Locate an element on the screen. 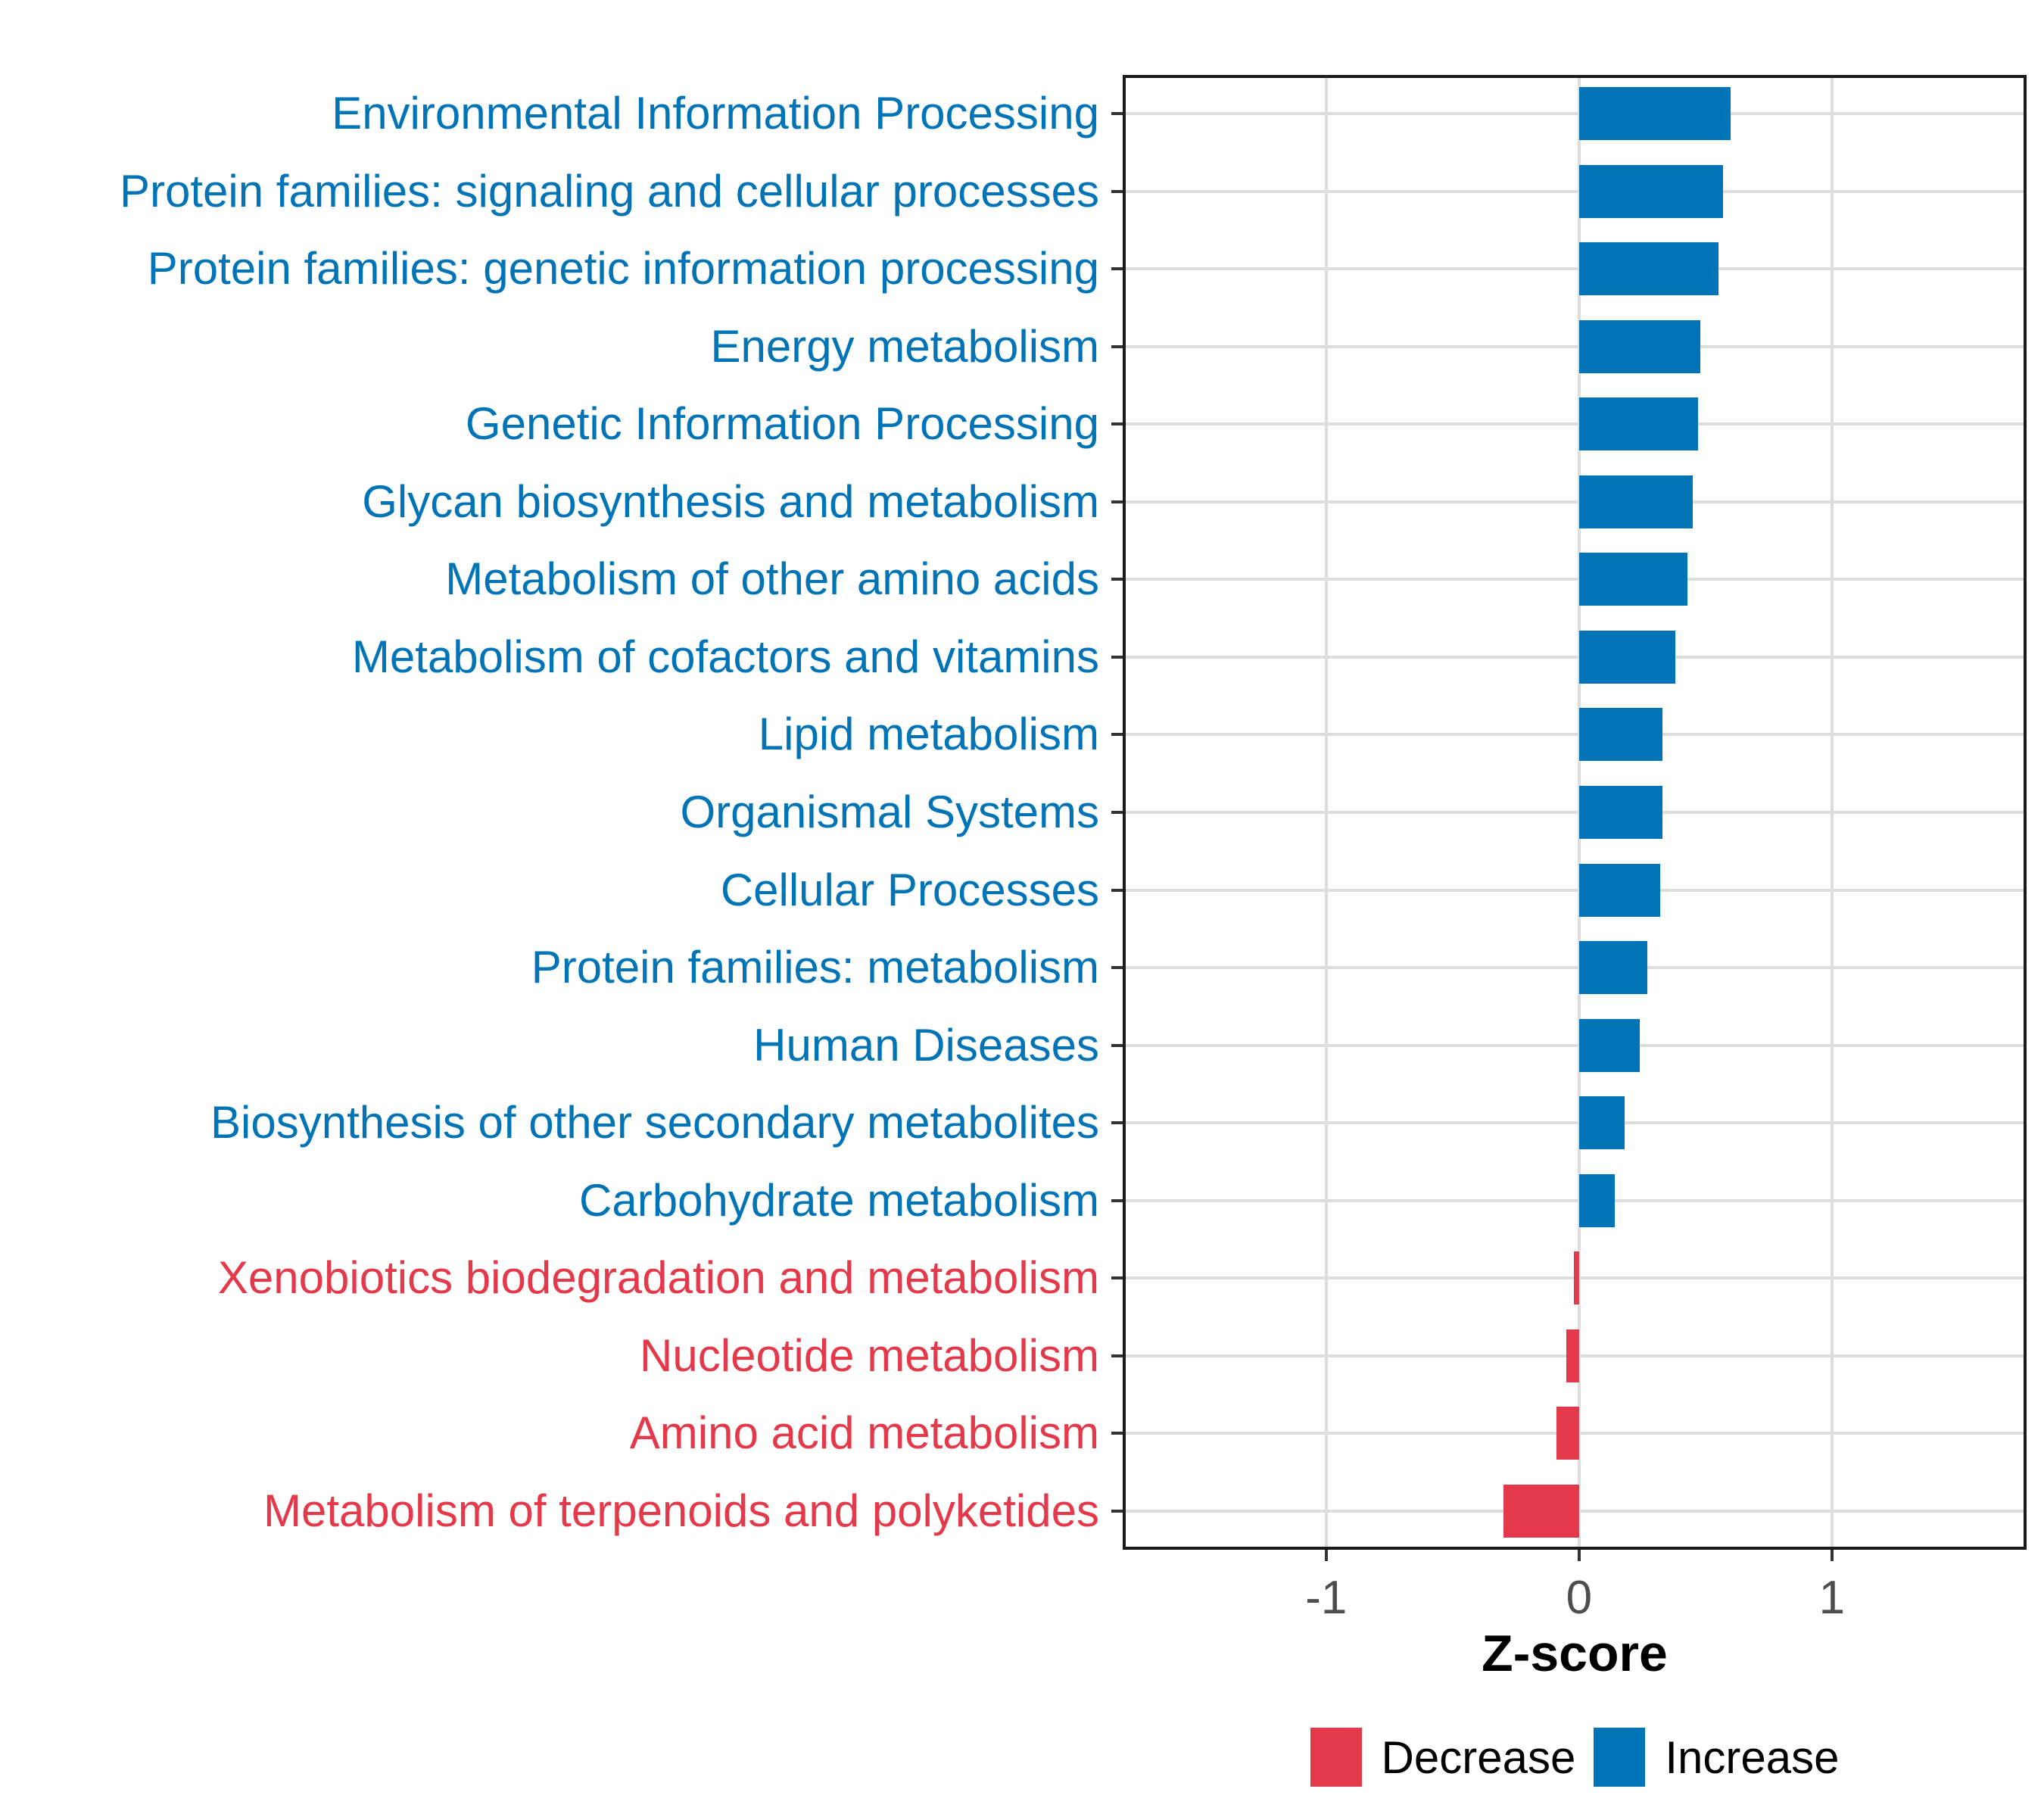  category-label: Environmental Information Processing is located at coordinates (715, 113).